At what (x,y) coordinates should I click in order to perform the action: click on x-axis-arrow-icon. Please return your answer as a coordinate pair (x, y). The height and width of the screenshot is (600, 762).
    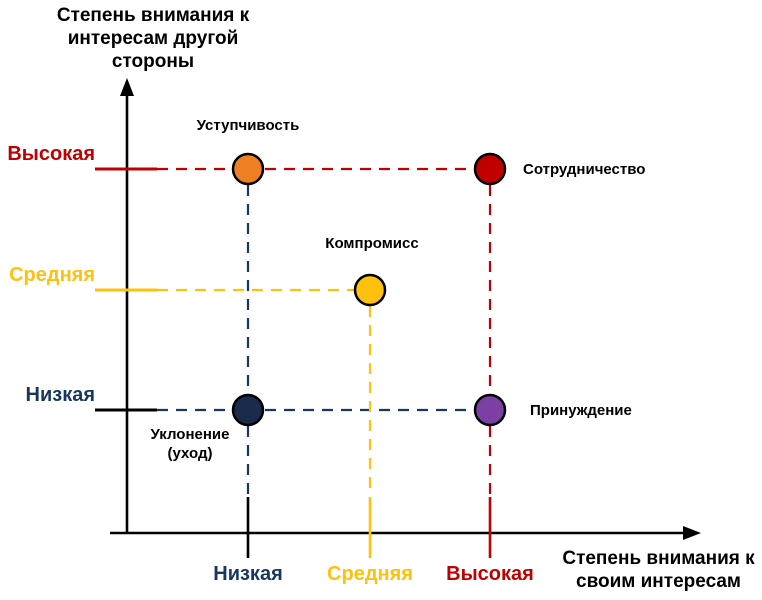
    Looking at the image, I should click on (692, 533).